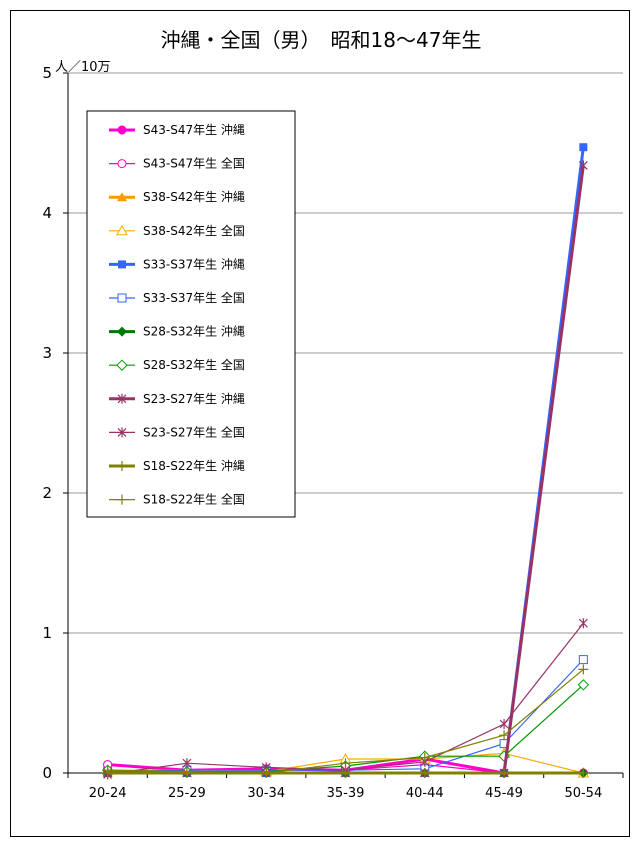 The image size is (640, 847). I want to click on x-tick-label: 35-39, so click(346, 793).